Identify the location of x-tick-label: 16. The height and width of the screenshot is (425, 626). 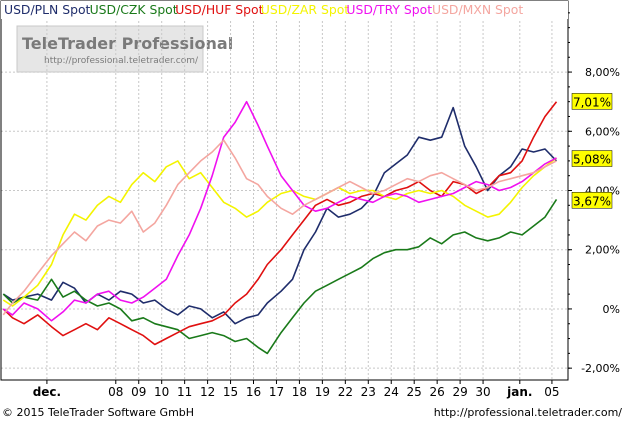
(253, 392).